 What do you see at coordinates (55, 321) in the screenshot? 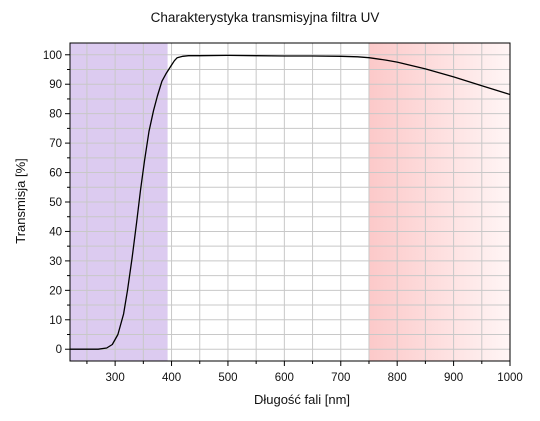
I see `y-tick-label: 10` at bounding box center [55, 321].